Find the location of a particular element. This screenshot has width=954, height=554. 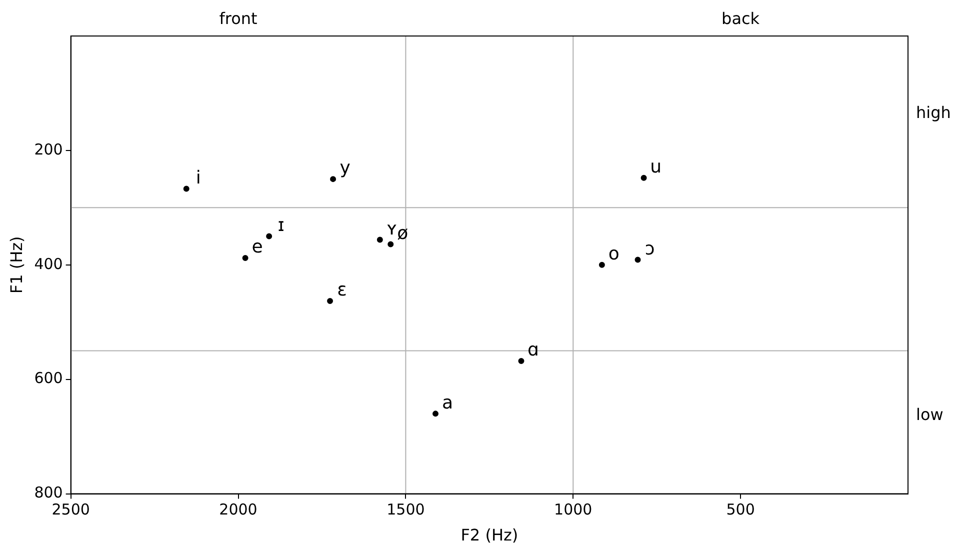

data-label: ɔ is located at coordinates (649, 249).